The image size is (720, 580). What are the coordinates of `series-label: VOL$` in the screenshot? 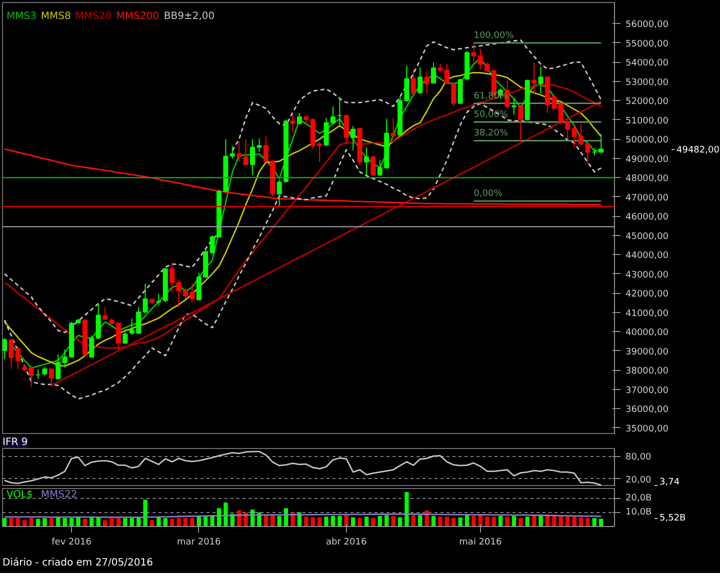 It's located at (19, 494).